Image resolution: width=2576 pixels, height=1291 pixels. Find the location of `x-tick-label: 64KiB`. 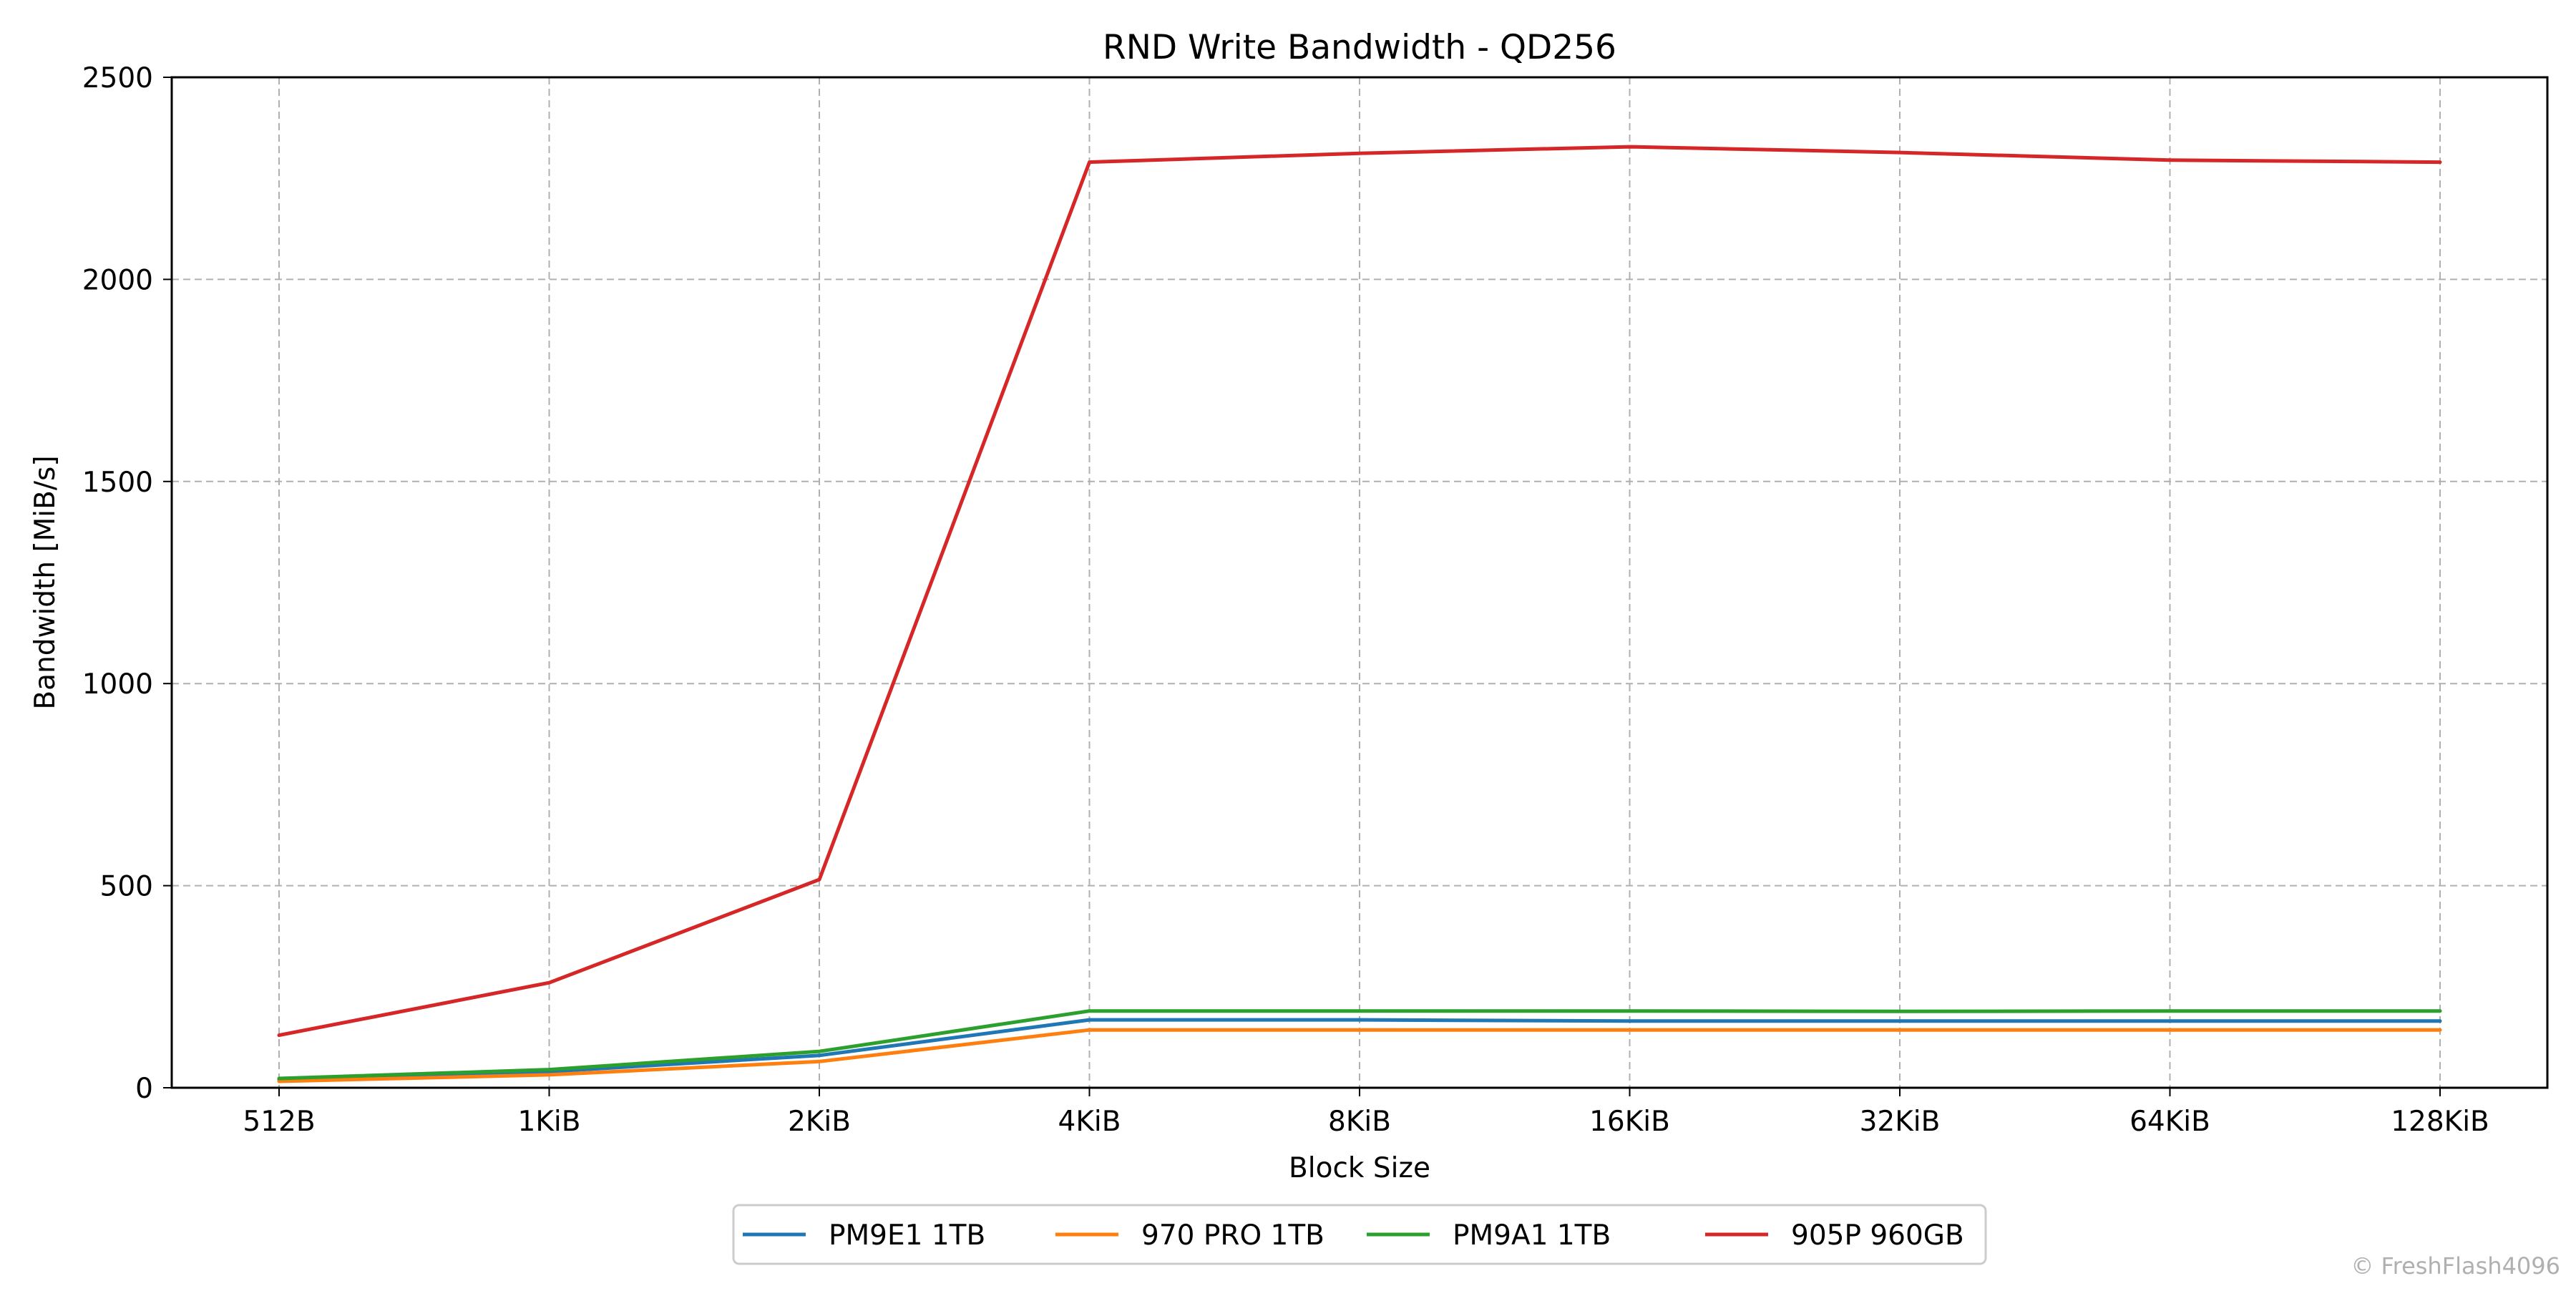

x-tick-label: 64KiB is located at coordinates (2169, 1122).